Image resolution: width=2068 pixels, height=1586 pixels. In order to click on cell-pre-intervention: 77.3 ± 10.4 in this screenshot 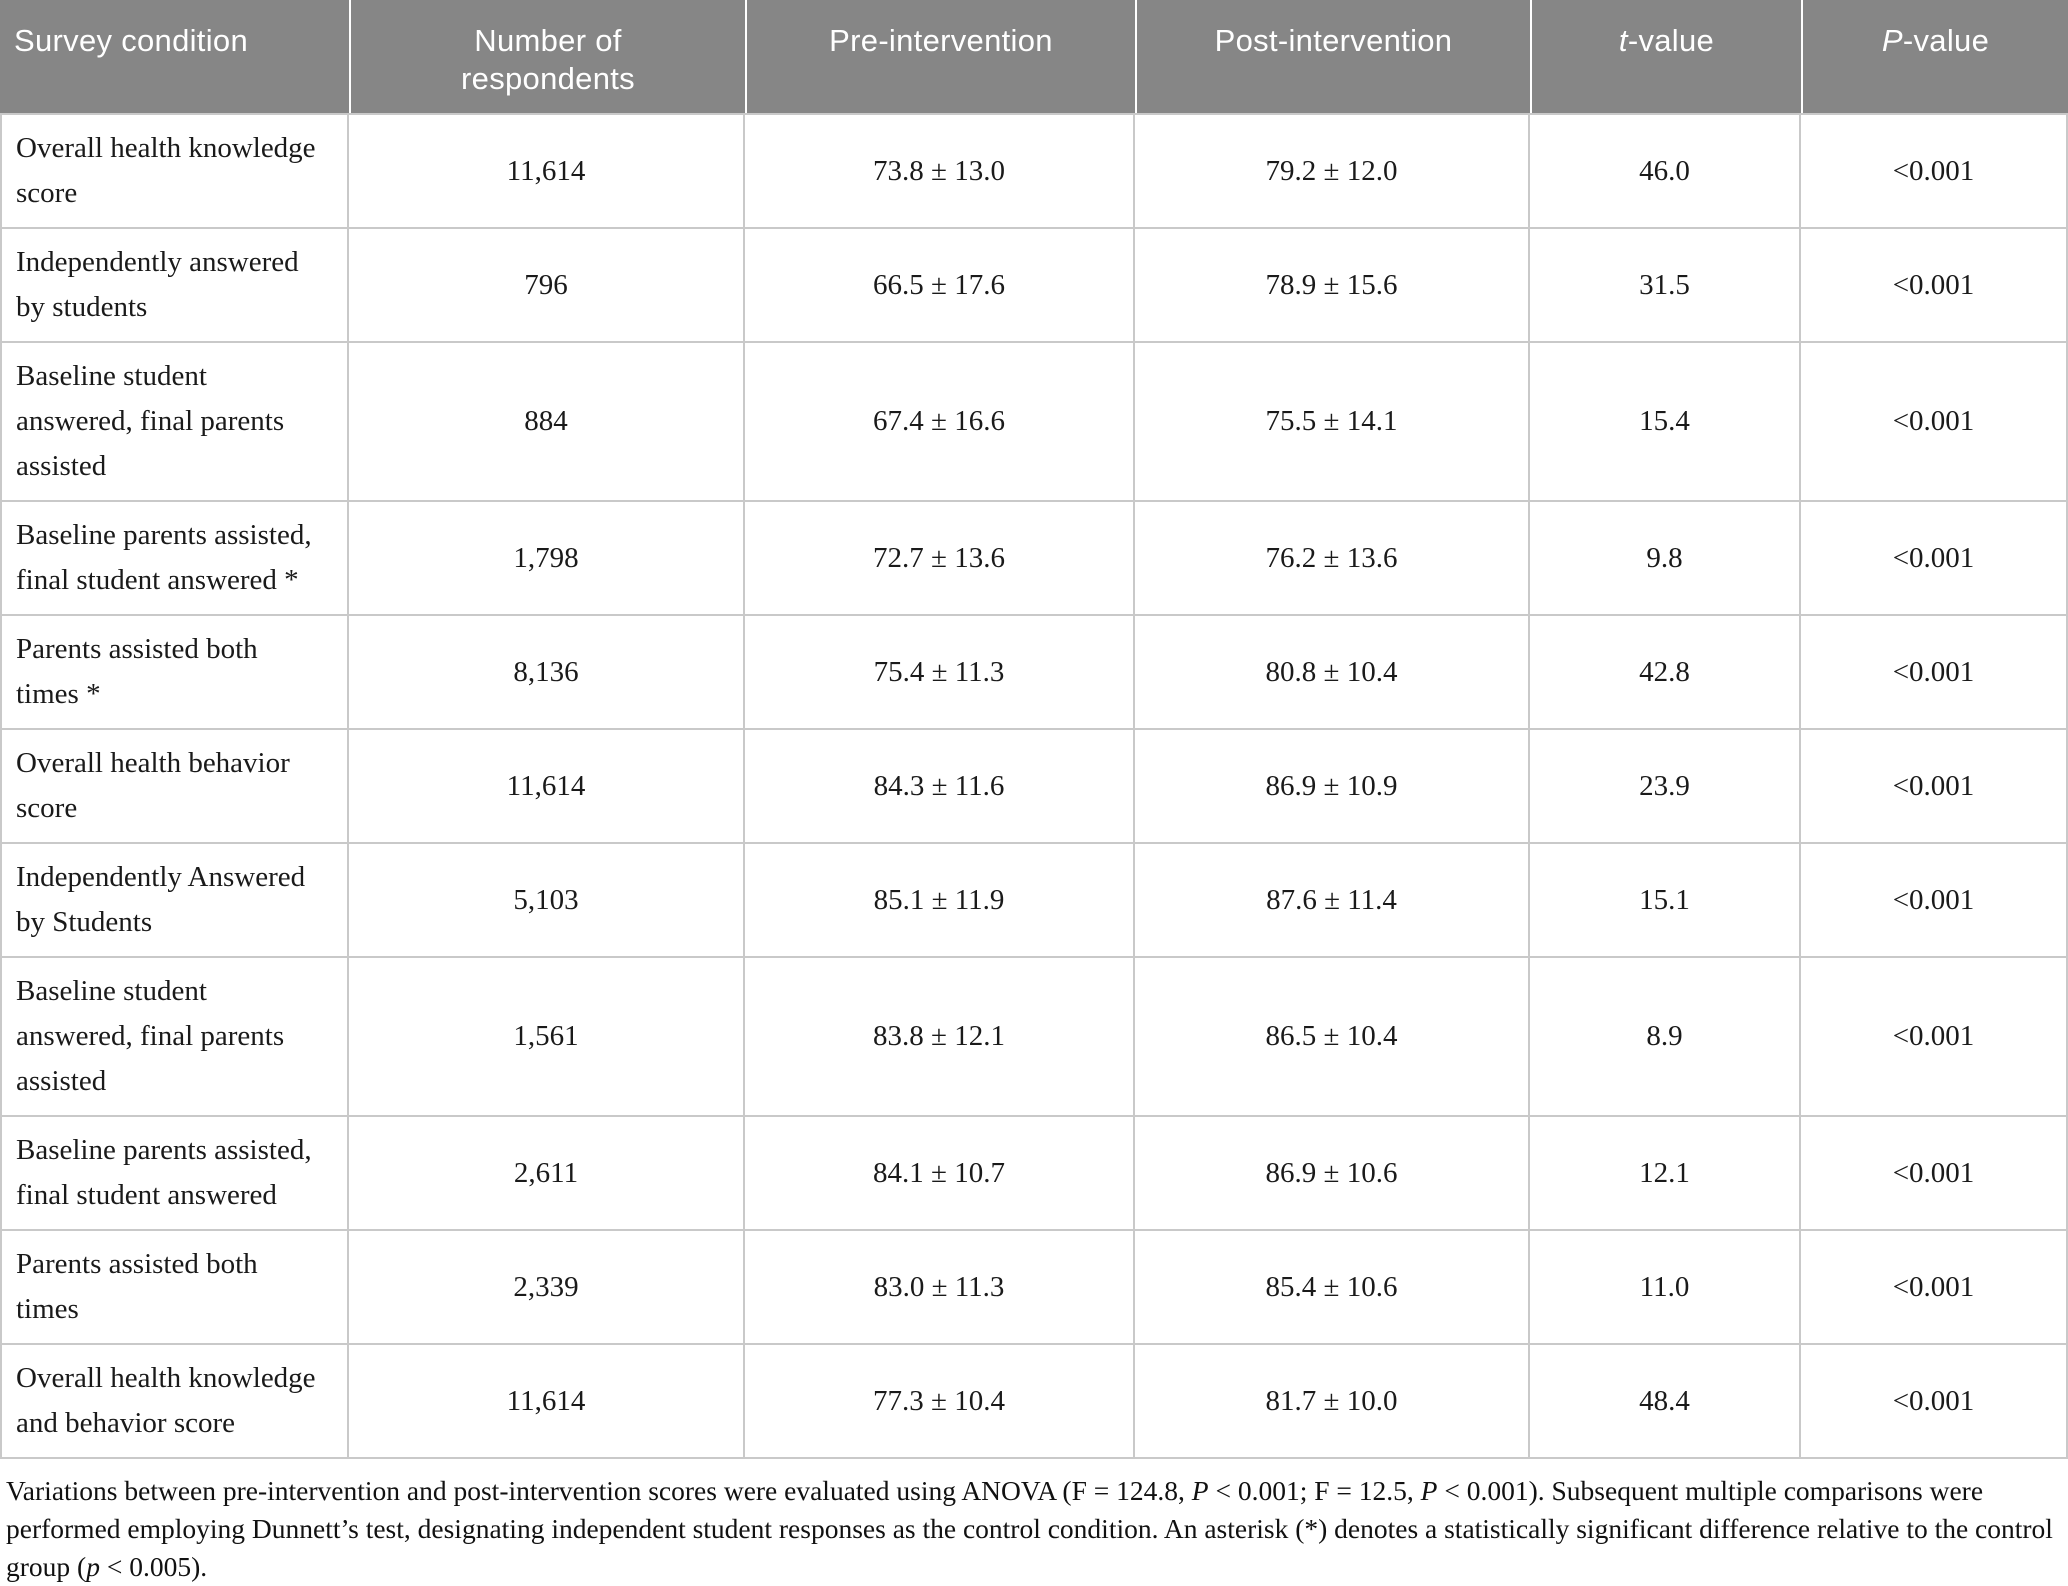, I will do `click(940, 1402)`.